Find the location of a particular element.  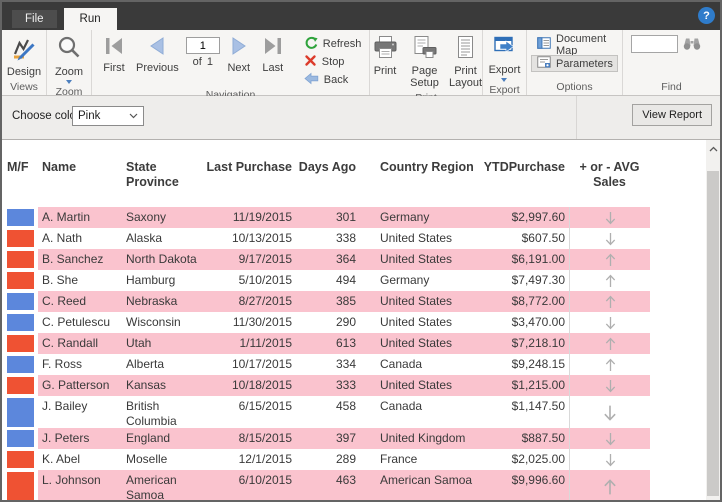

previous-page-button: Previous is located at coordinates (157, 54).